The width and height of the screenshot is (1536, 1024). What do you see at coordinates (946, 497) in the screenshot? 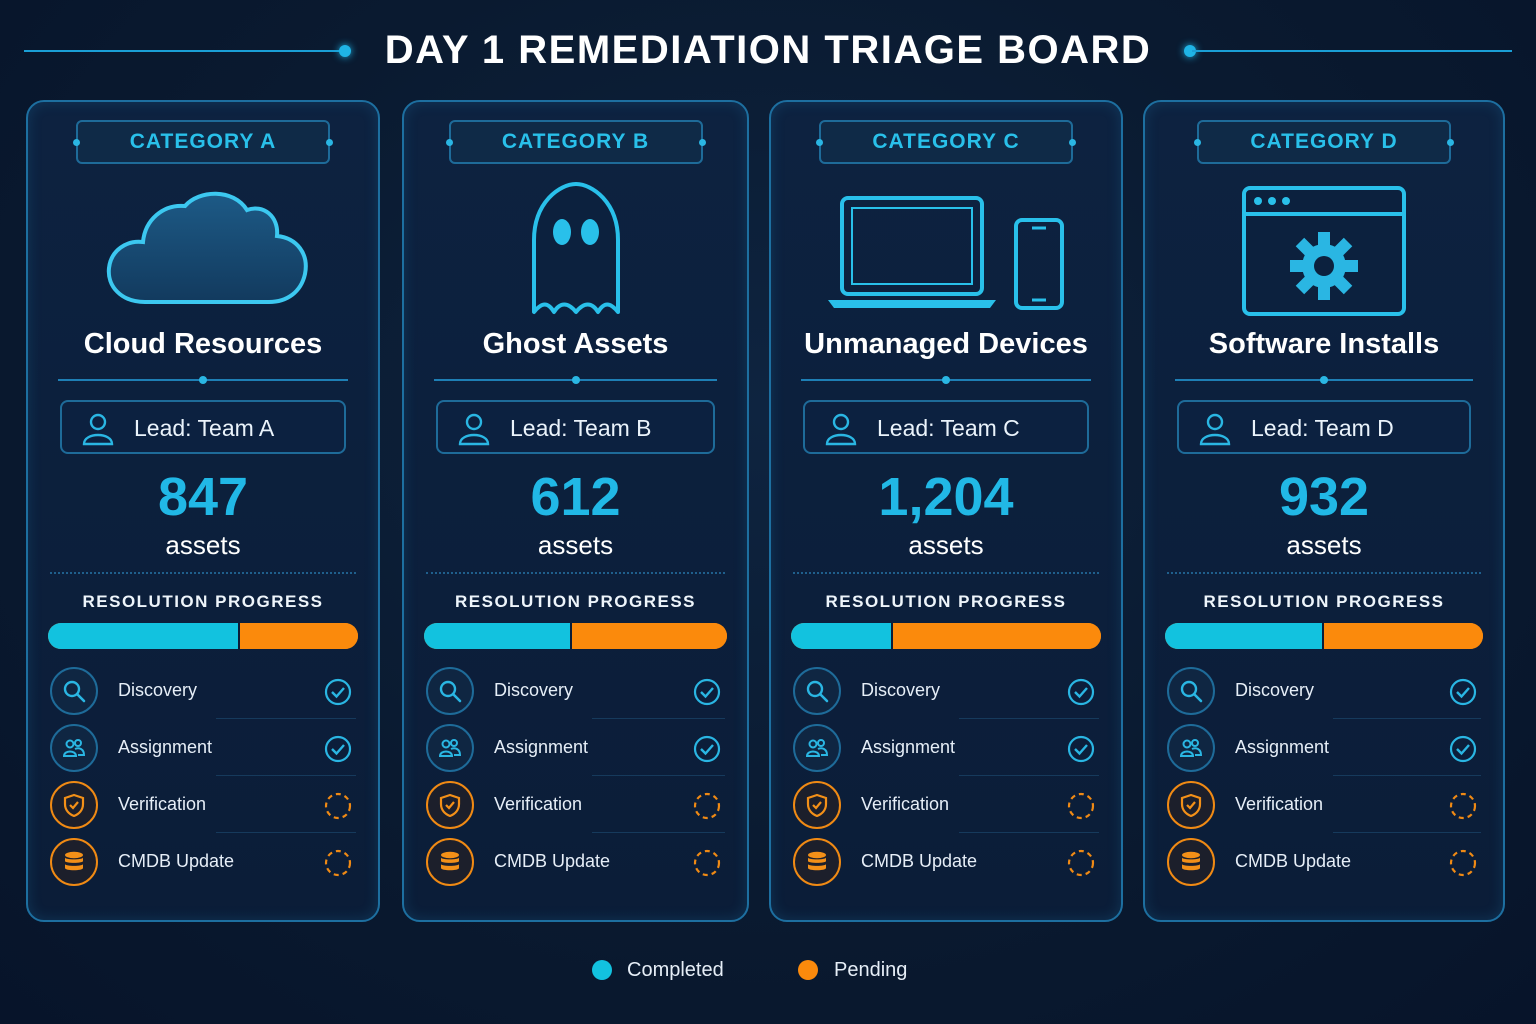
I see `asset-count: 1,204` at bounding box center [946, 497].